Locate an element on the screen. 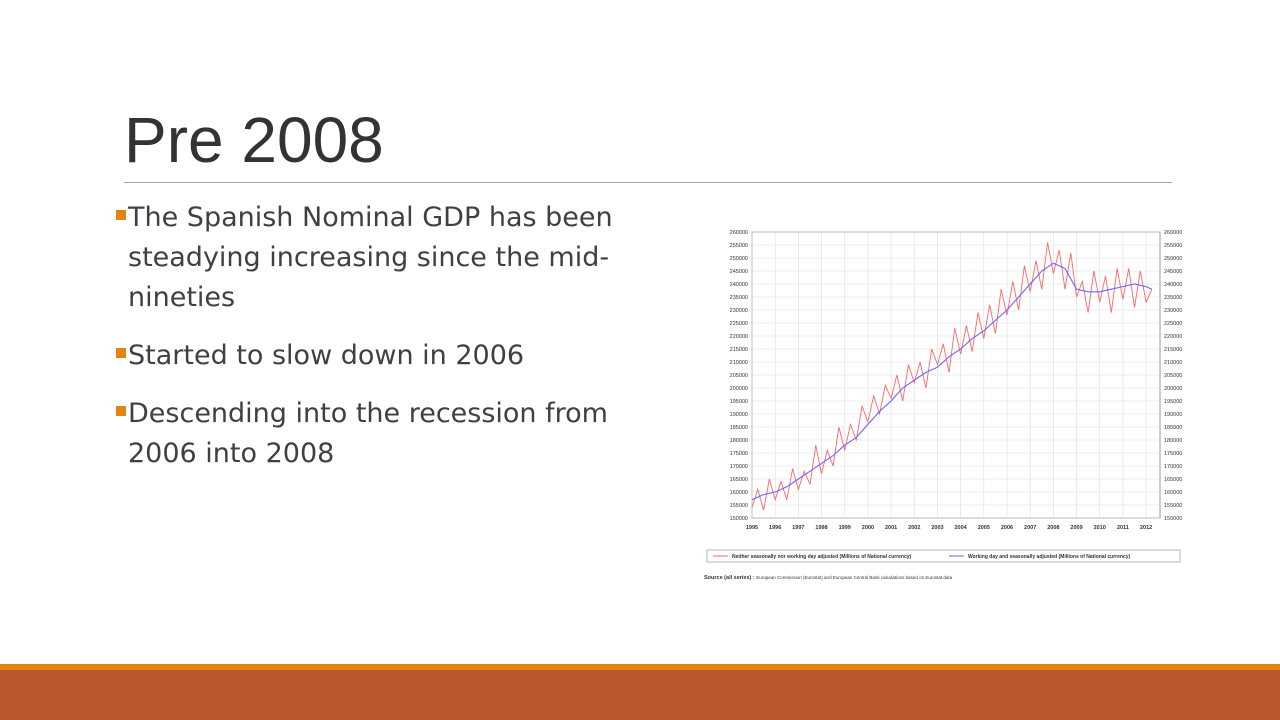  y-tick-label-left: 185000 is located at coordinates (739, 428).